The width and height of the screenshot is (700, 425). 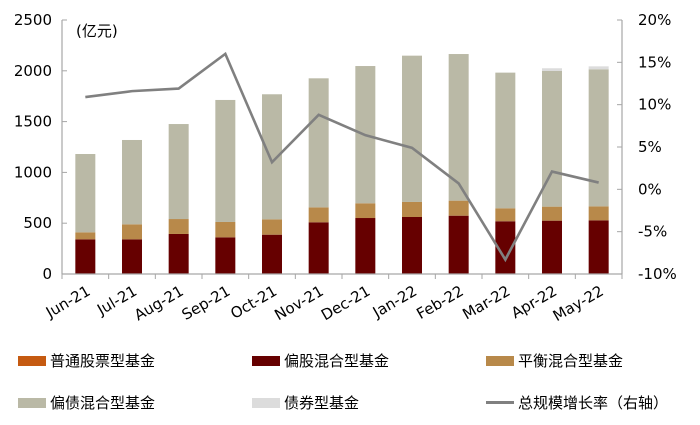 I want to click on left-tick-label: 2500, so click(x=33, y=20).